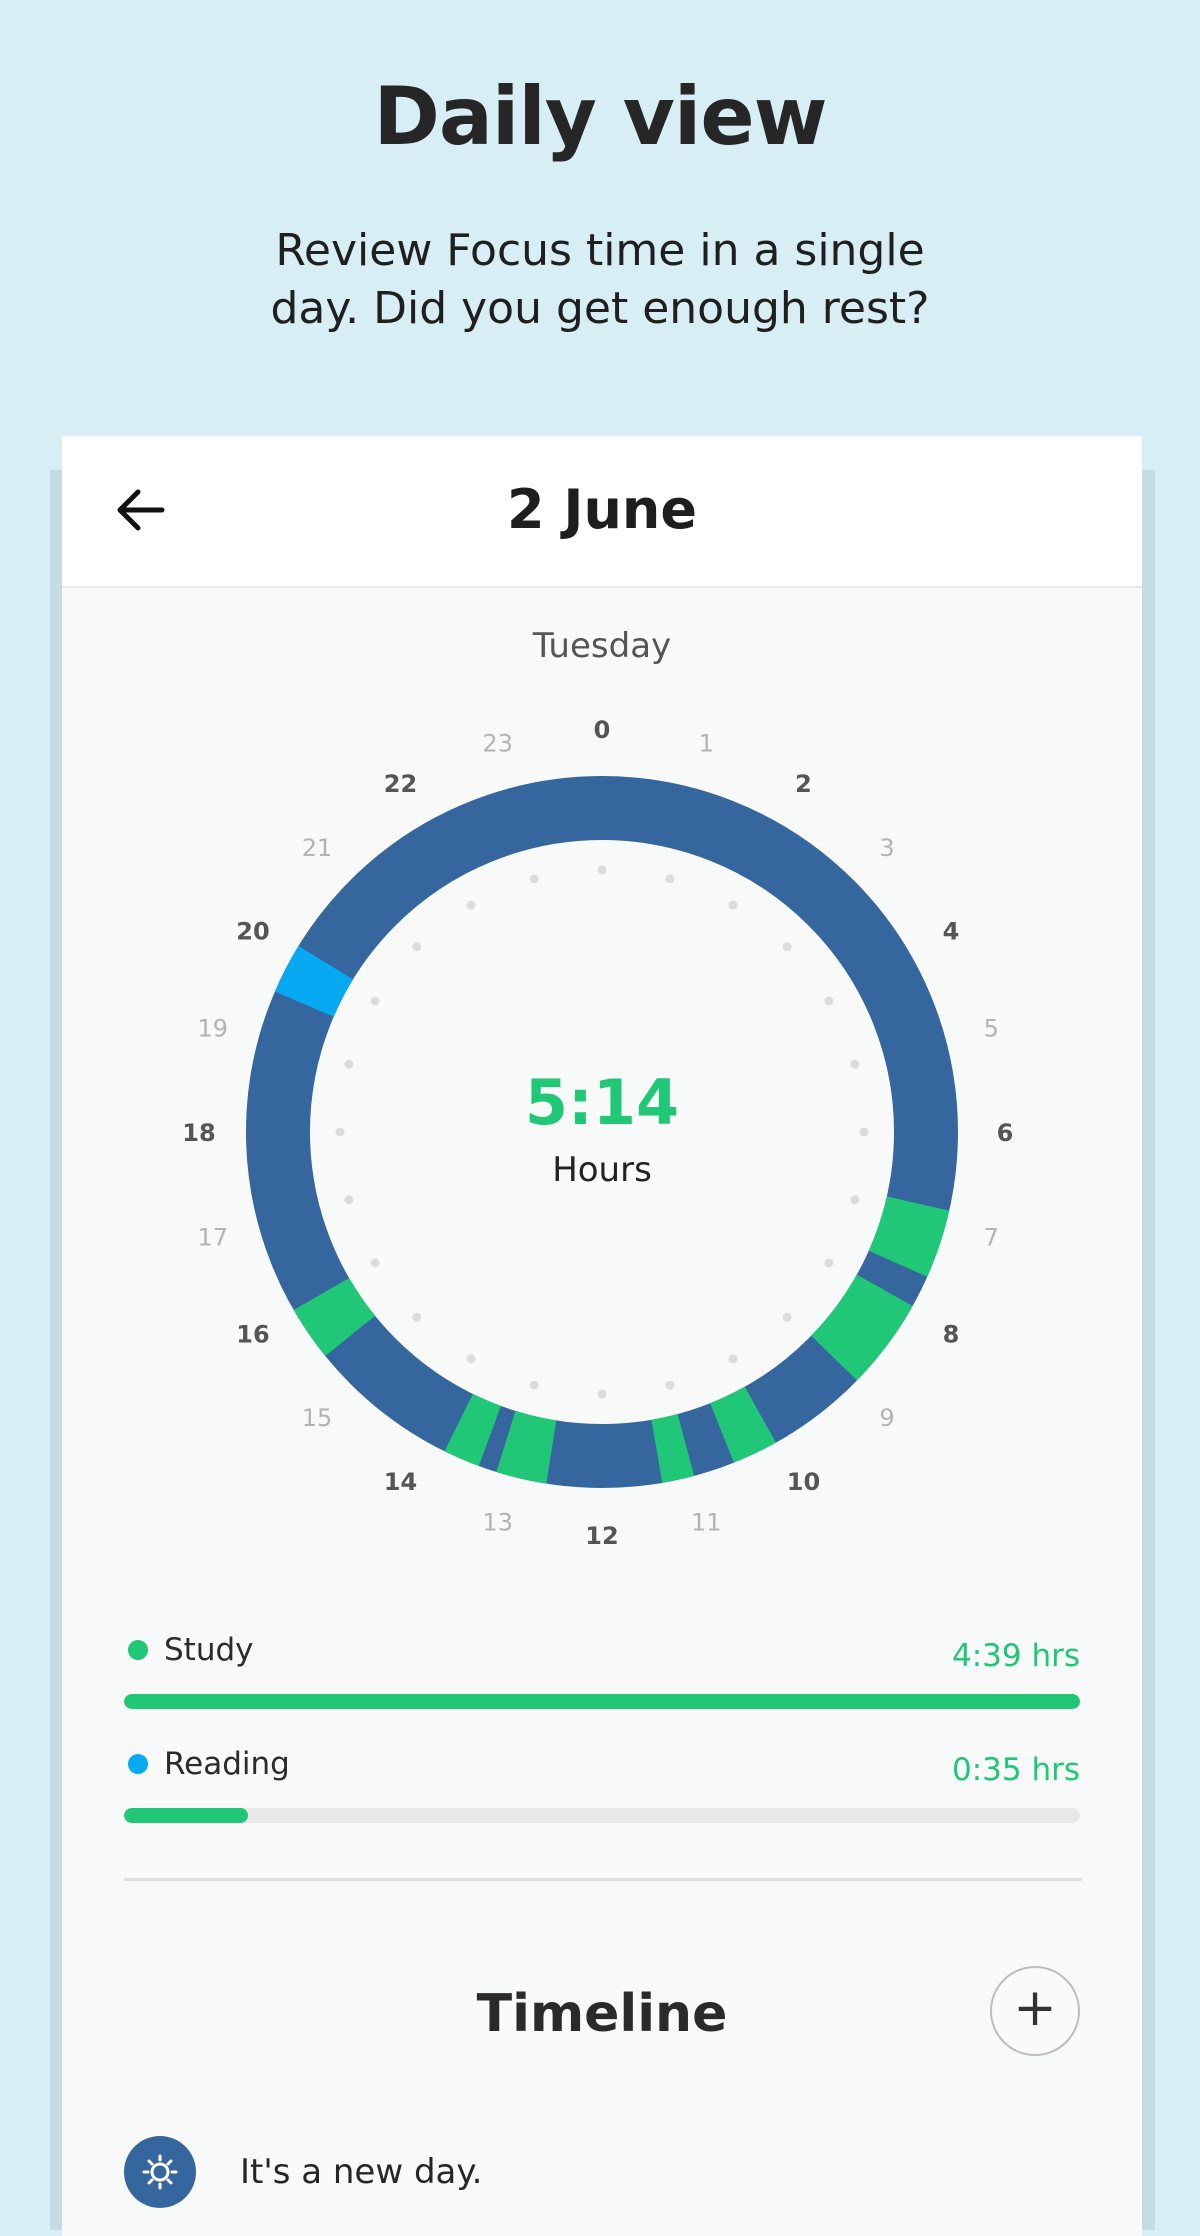 This screenshot has height=2236, width=1200. Describe the element at coordinates (602, 2014) in the screenshot. I see `timeline-title: Timeline` at that location.